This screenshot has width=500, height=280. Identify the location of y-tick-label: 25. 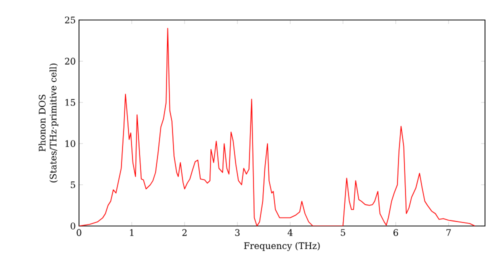
(70, 20).